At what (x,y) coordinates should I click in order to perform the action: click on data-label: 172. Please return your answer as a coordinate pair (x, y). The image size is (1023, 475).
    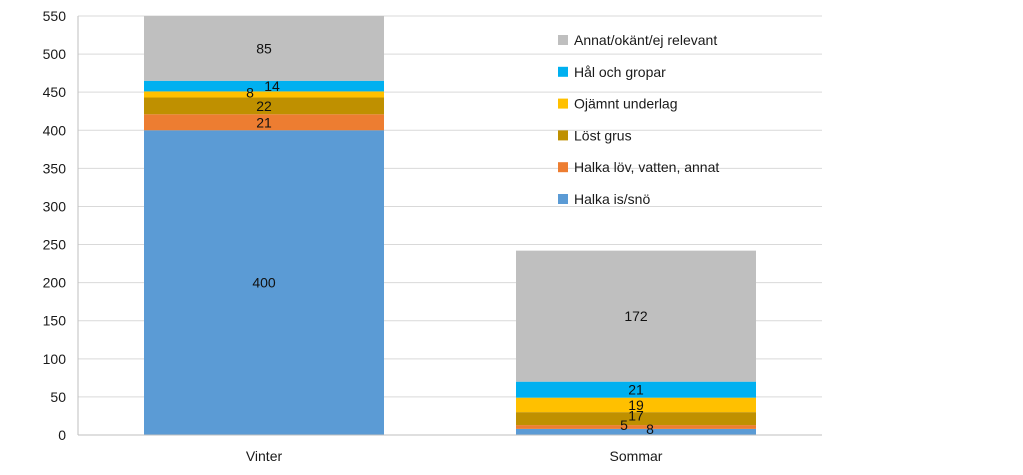
    Looking at the image, I should click on (636, 316).